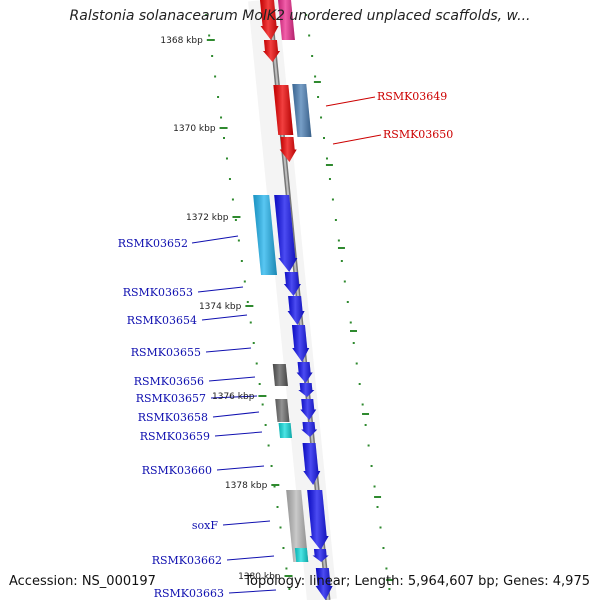 The image size is (600, 600). I want to click on scale-label: 1374 kbp, so click(220, 307).